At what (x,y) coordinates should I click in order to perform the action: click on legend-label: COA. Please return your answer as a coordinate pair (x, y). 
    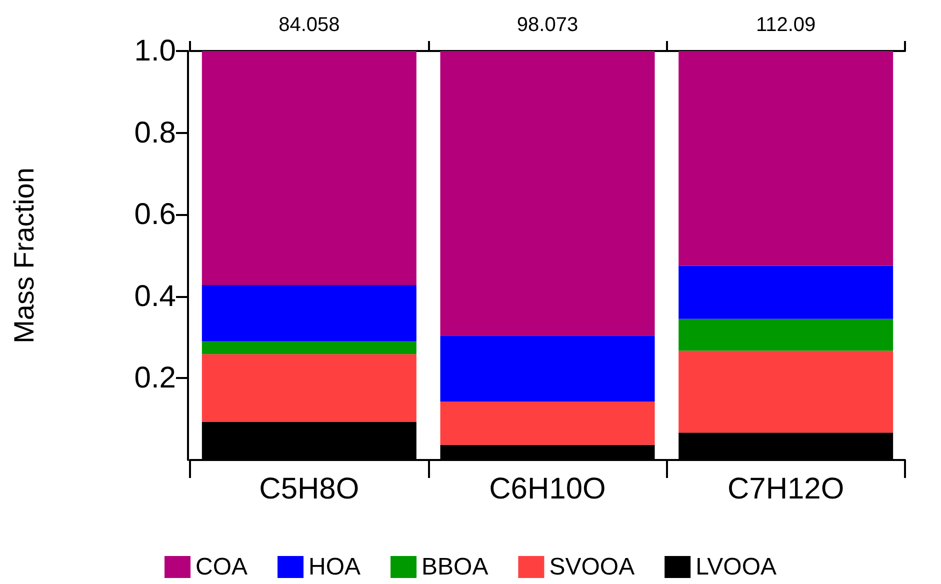
    Looking at the image, I should click on (222, 567).